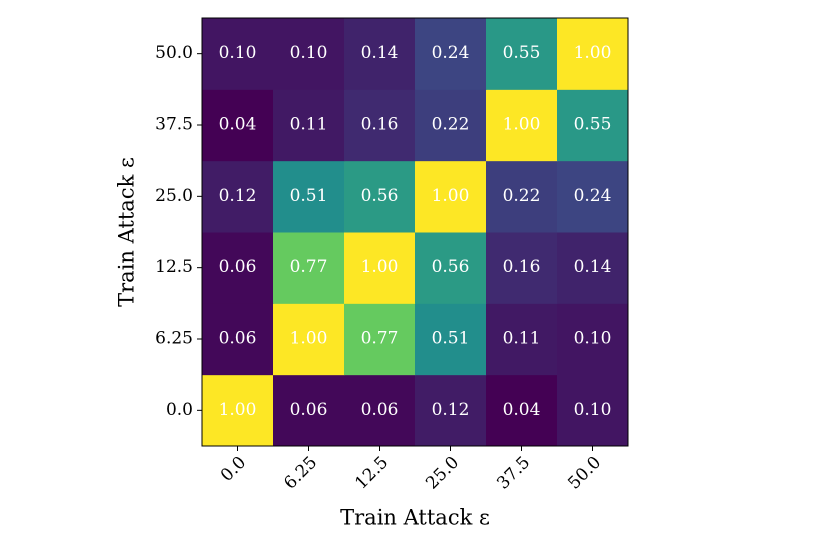 The width and height of the screenshot is (830, 554). What do you see at coordinates (174, 196) in the screenshot?
I see `y-tick-label: 25.0` at bounding box center [174, 196].